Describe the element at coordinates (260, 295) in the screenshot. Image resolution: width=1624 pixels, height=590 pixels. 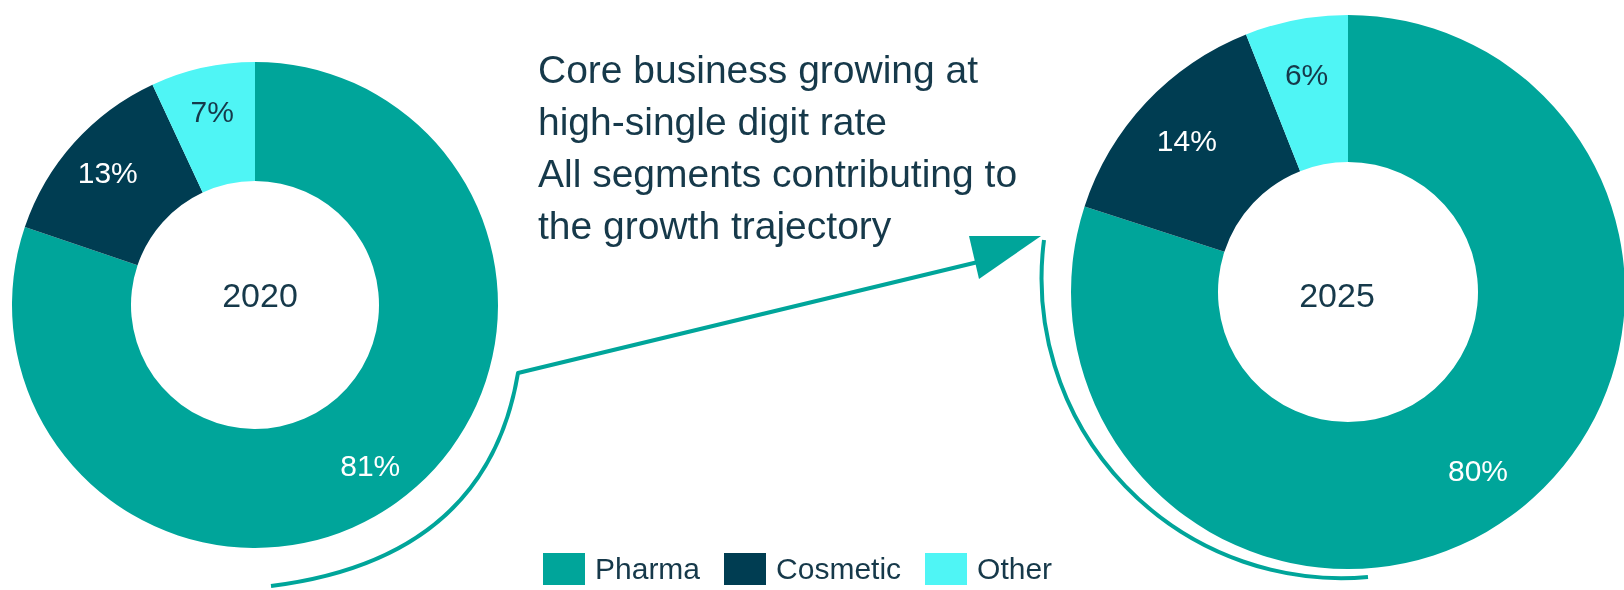
I see `text: 2020` at that location.